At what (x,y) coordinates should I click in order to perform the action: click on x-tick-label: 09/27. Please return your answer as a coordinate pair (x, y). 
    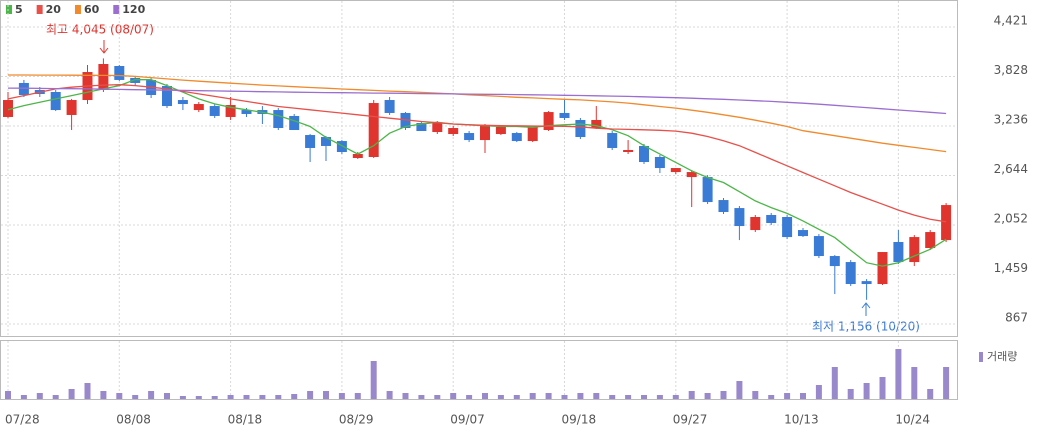
    Looking at the image, I should click on (690, 420).